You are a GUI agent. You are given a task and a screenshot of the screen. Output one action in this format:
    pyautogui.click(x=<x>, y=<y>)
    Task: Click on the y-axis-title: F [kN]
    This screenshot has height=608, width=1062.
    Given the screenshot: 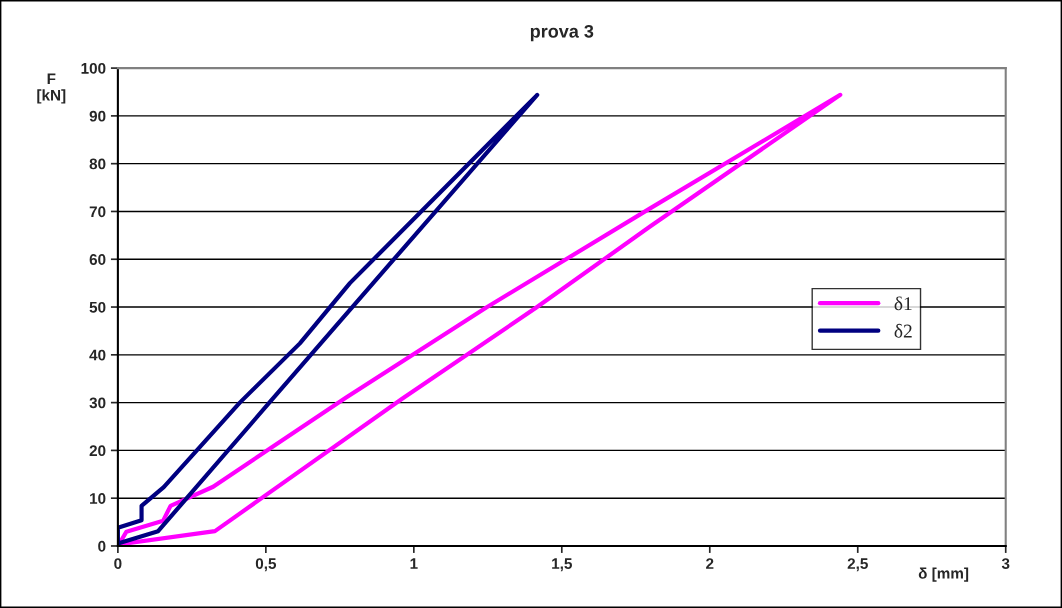 What is the action you would take?
    pyautogui.click(x=51, y=88)
    